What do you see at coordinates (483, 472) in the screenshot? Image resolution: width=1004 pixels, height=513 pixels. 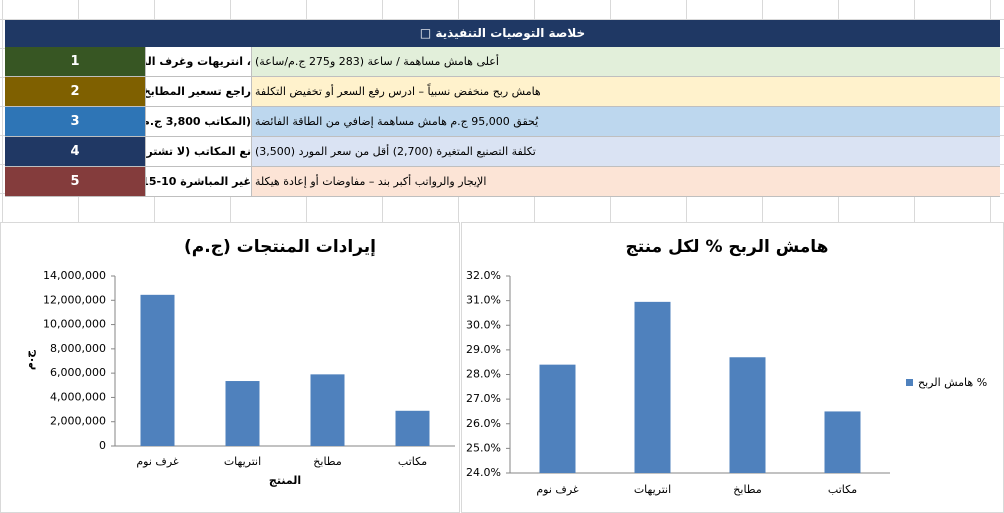 I see `y-tick-label: 24.0%` at bounding box center [483, 472].